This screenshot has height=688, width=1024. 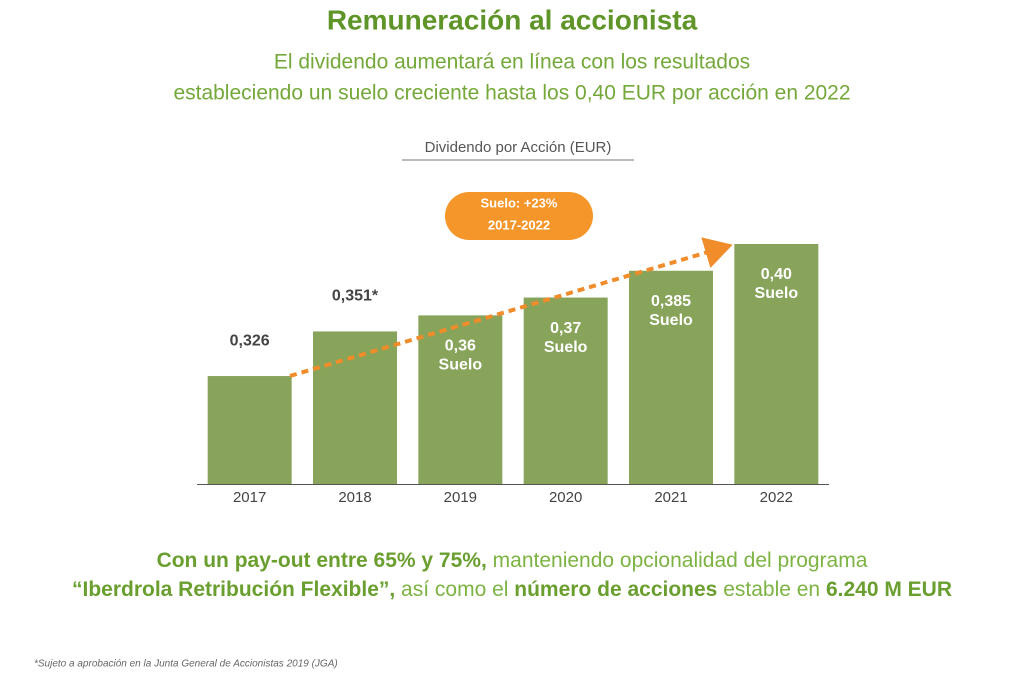 What do you see at coordinates (671, 301) in the screenshot?
I see `value-label: 0,385` at bounding box center [671, 301].